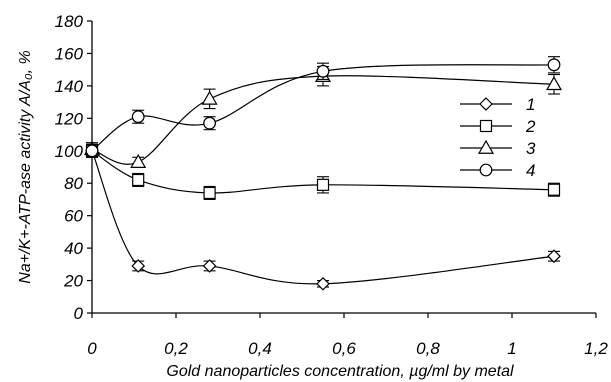 This screenshot has width=611, height=382. Describe the element at coordinates (497, 170) in the screenshot. I see `legend-entry: 4` at that location.